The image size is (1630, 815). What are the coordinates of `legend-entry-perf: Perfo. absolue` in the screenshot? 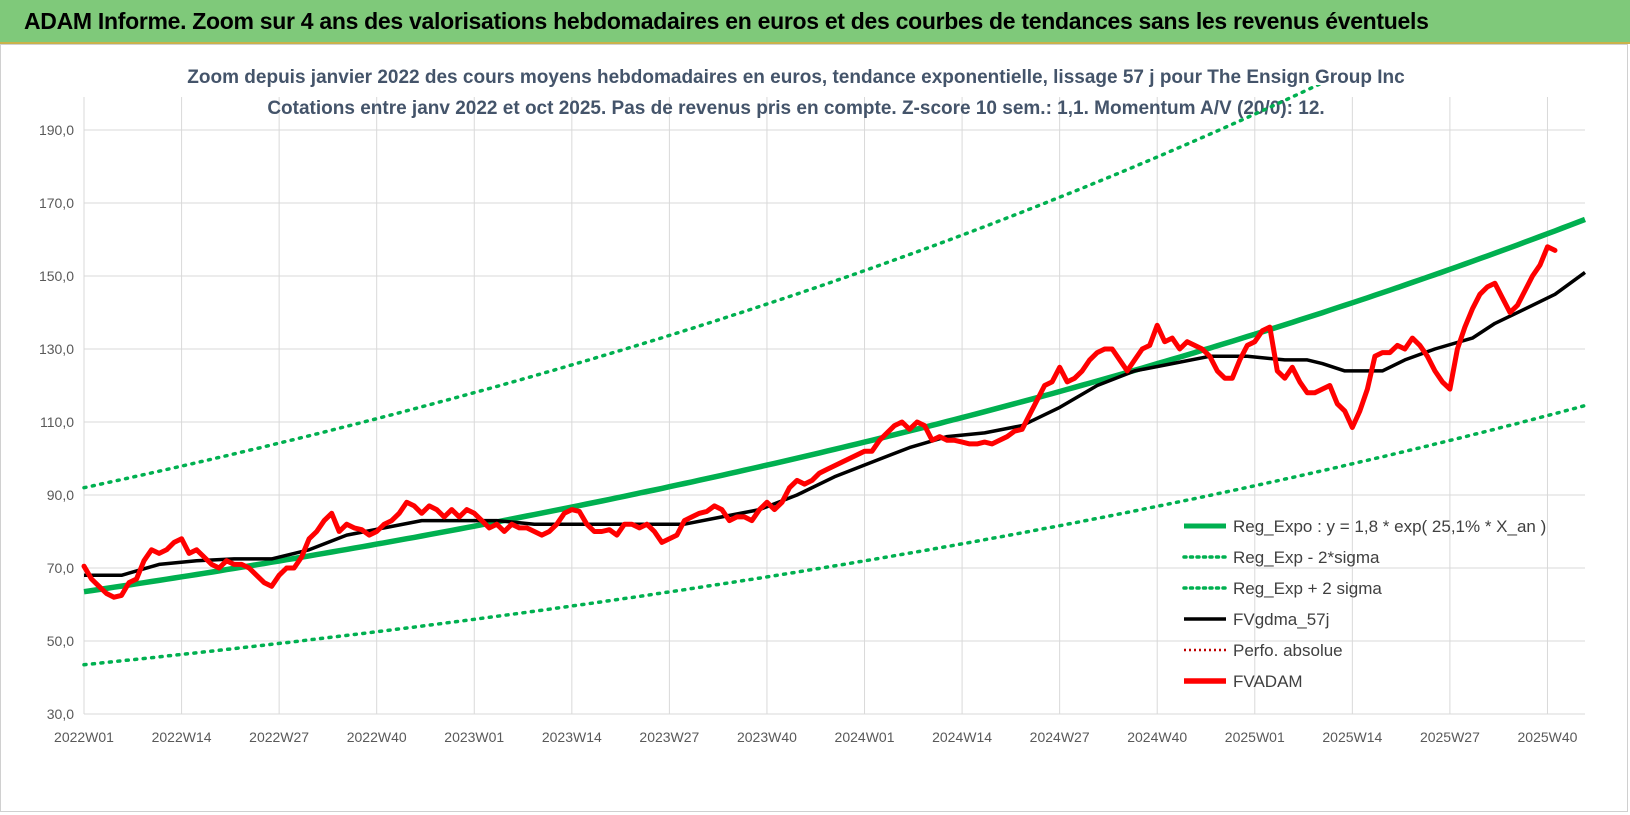 It's located at (1263, 650).